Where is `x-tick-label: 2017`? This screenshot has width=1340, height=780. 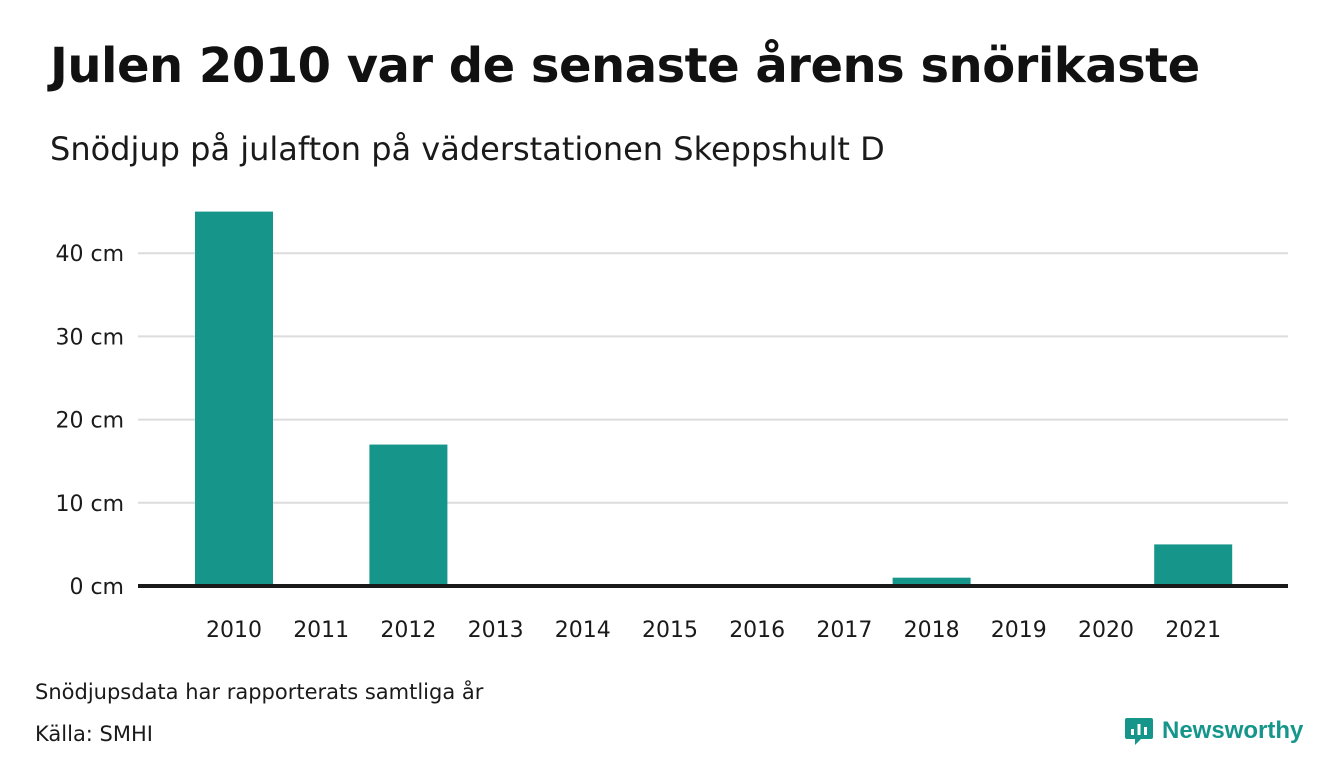 x-tick-label: 2017 is located at coordinates (844, 630).